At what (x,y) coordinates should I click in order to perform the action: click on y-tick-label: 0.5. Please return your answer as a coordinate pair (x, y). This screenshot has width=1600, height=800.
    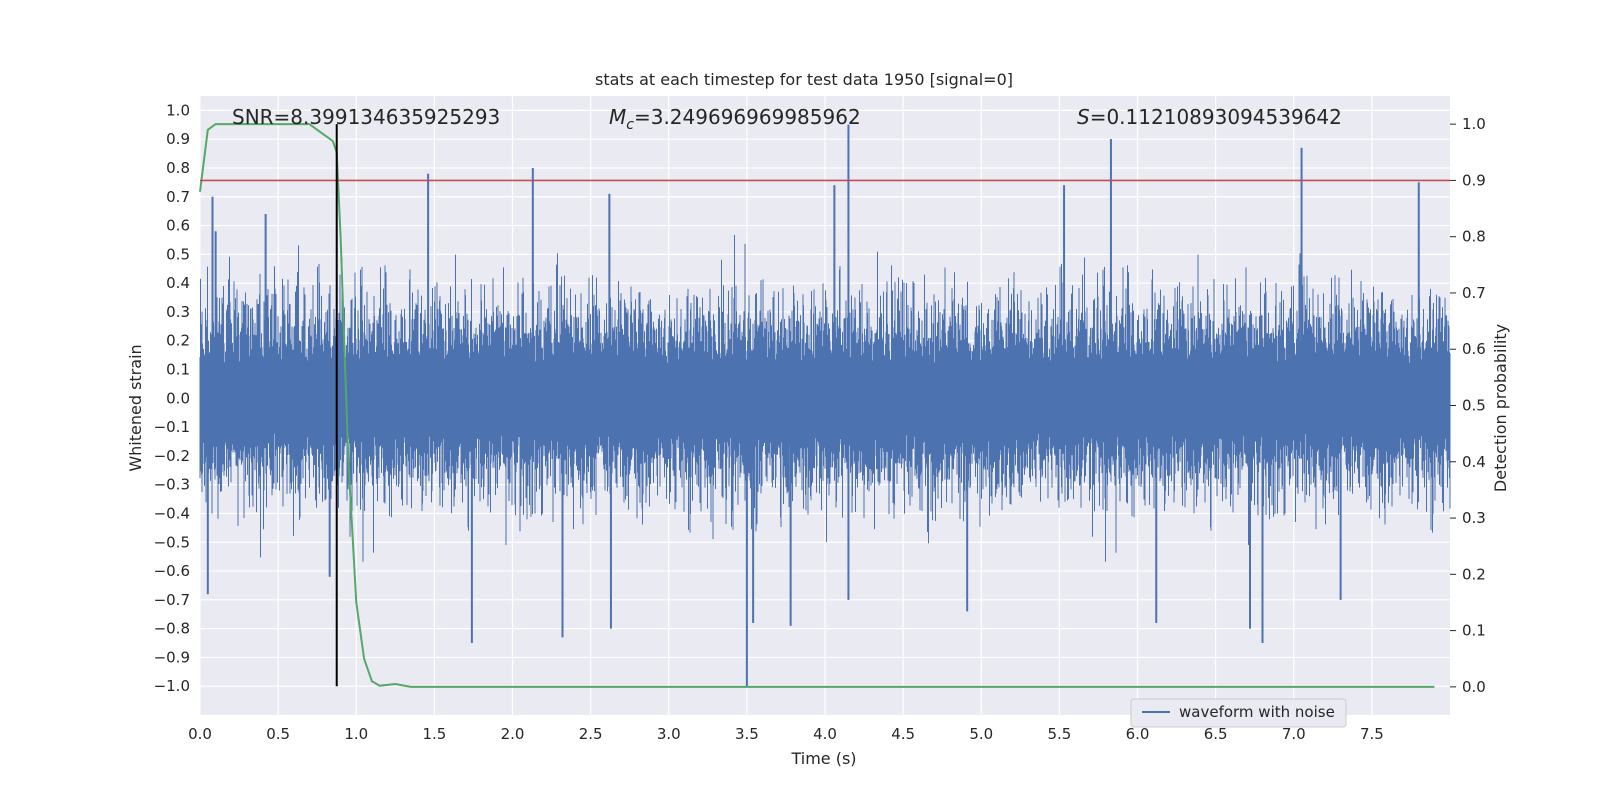
    Looking at the image, I should click on (178, 254).